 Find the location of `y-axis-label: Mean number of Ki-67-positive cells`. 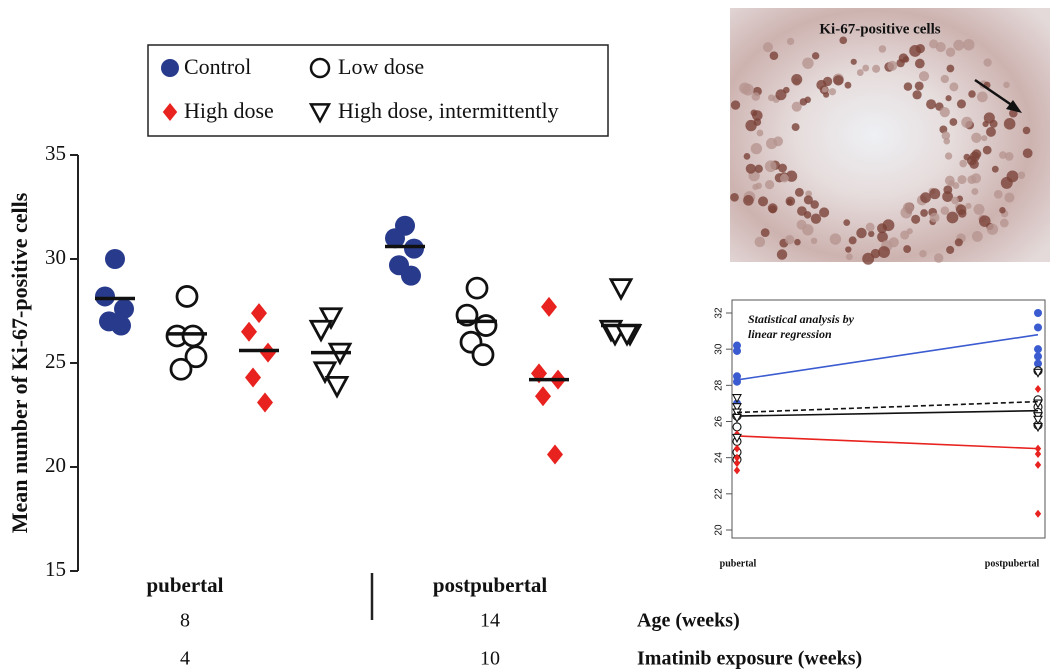

y-axis-label: Mean number of Ki-67-positive cells is located at coordinates (19, 362).